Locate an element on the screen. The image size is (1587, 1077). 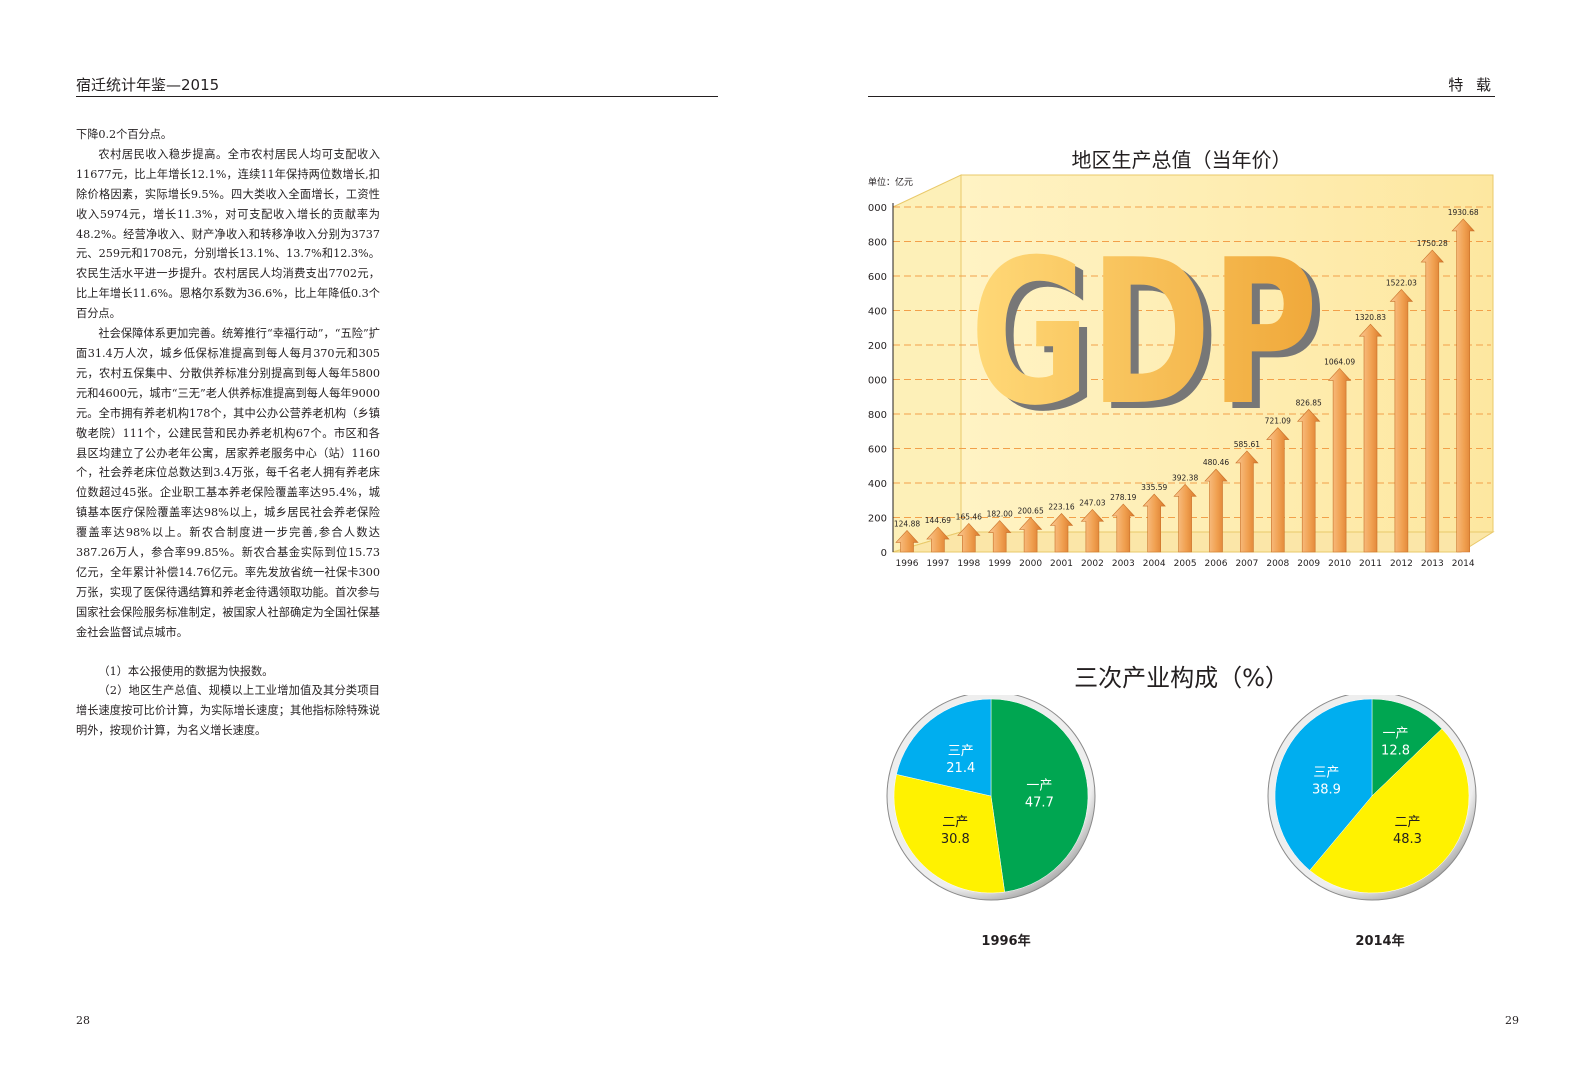
paragraph-continued: 下降0.2个百分点。 is located at coordinates (124, 134).